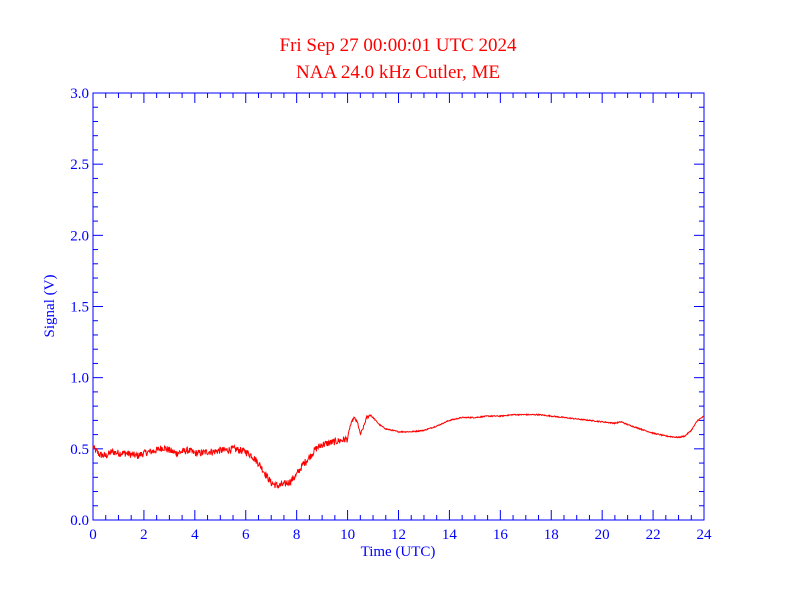  I want to click on x-axis-label: Time (UTC), so click(398, 552).